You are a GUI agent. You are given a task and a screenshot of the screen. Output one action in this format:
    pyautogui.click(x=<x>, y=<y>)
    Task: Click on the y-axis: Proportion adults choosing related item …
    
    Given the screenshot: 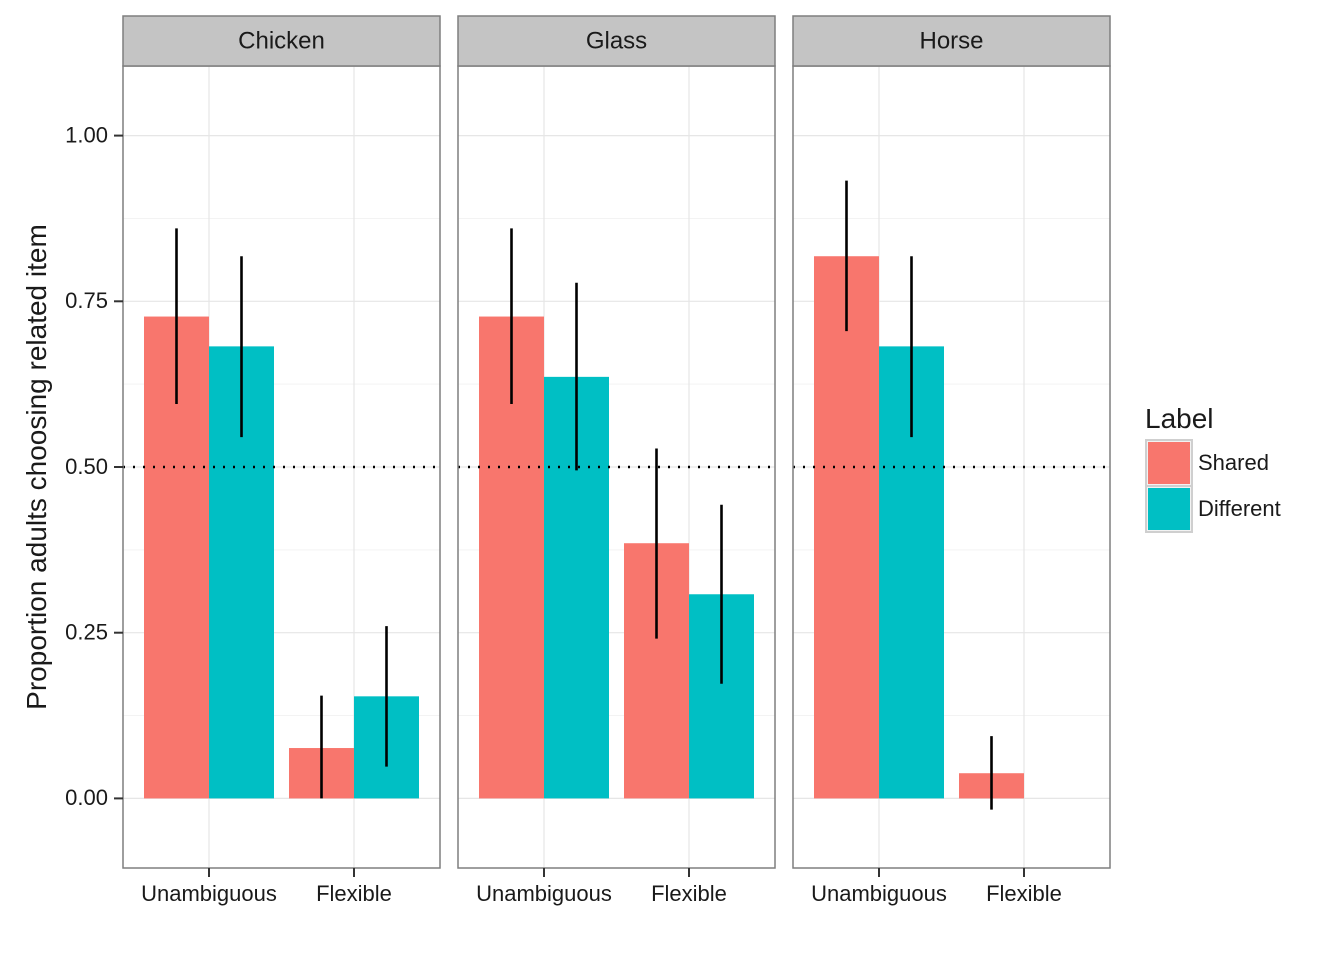 What is the action you would take?
    pyautogui.click(x=72, y=466)
    